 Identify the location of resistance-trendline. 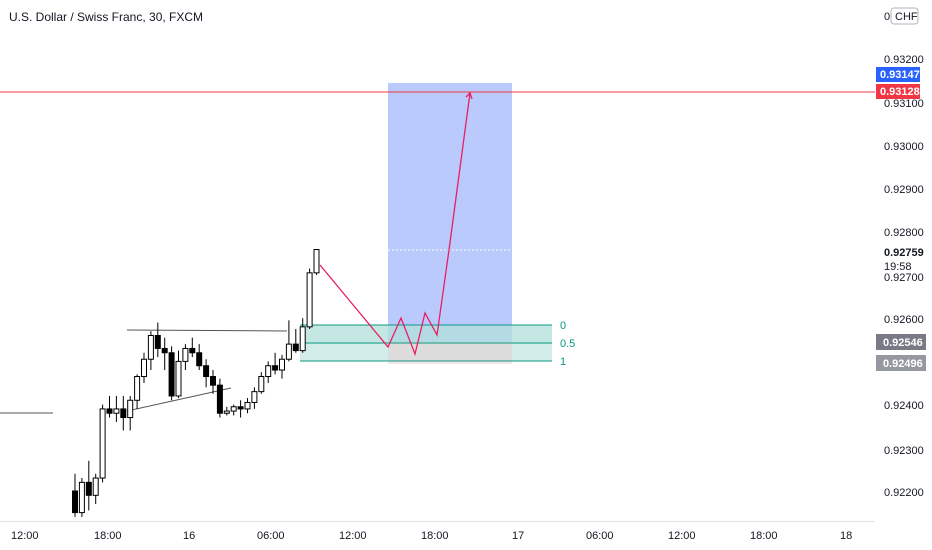
(207, 330).